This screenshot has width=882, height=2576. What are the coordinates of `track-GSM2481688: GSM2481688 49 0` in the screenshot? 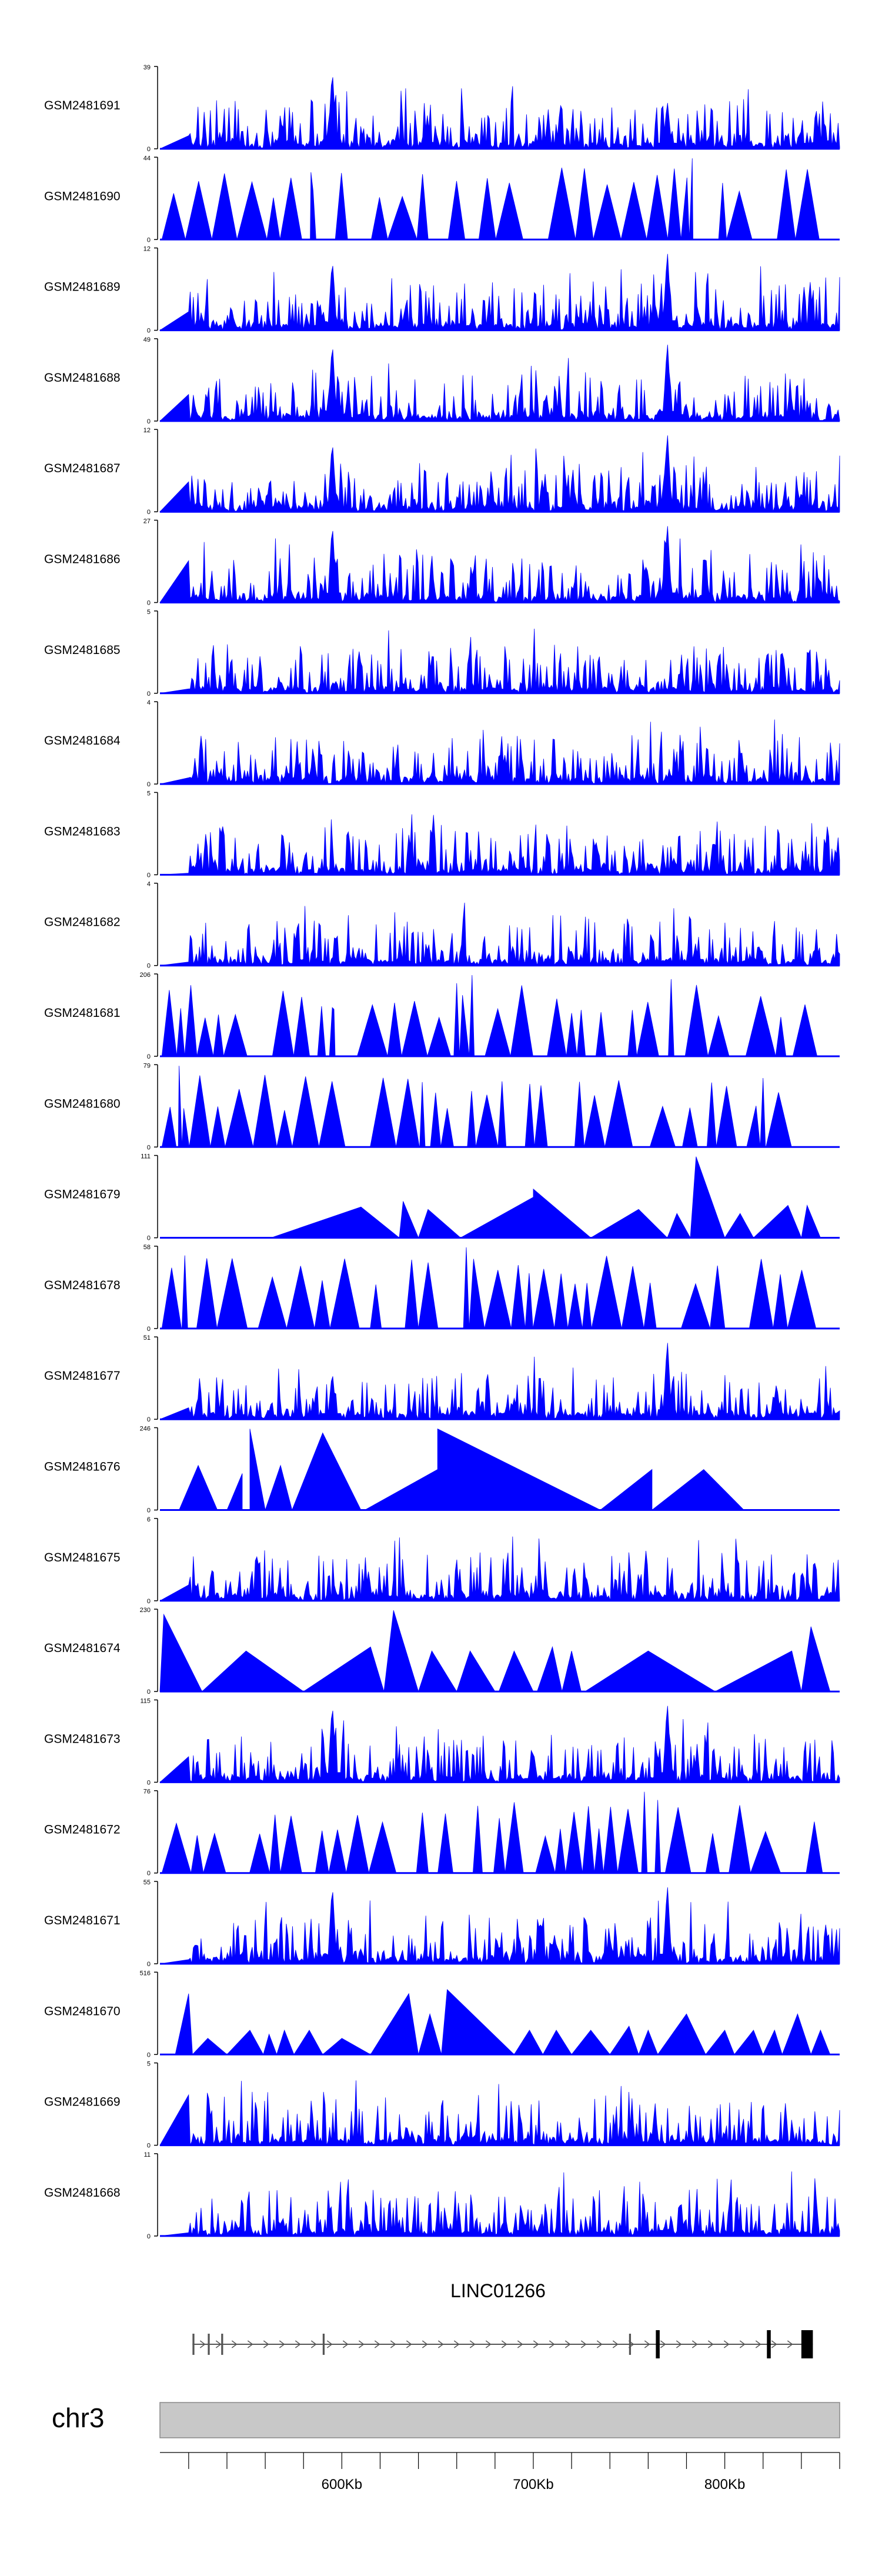 It's located at (442, 380).